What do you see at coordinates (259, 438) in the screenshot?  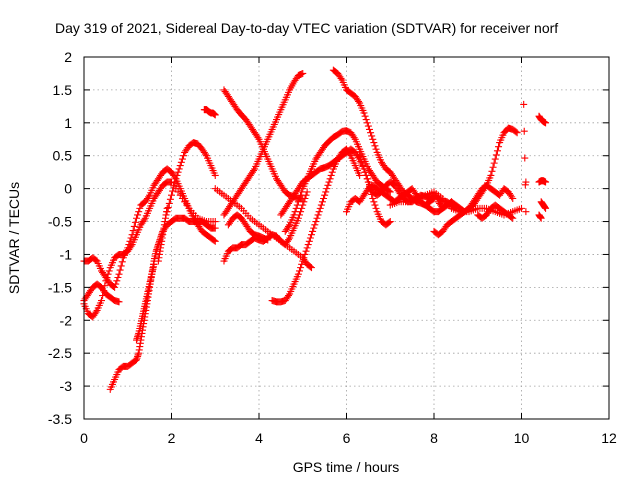 I see `x-tick-label: 4` at bounding box center [259, 438].